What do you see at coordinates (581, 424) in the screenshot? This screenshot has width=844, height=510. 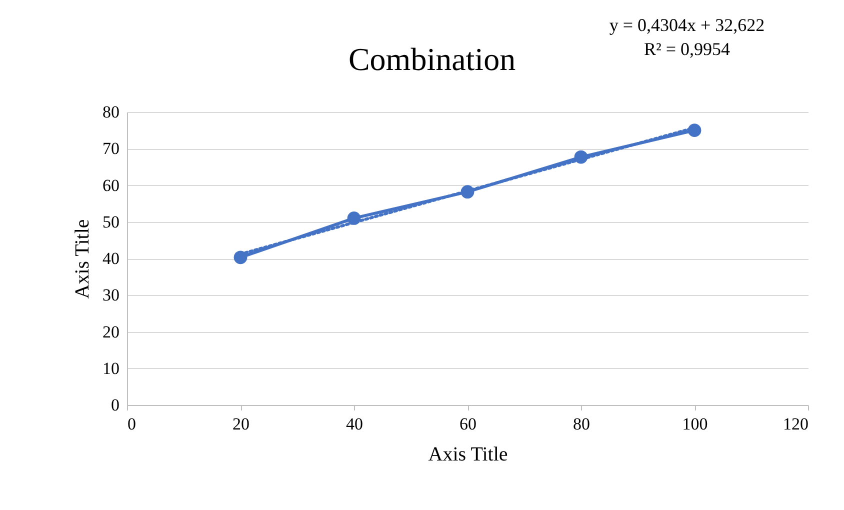 I see `x-tick-label: 80` at bounding box center [581, 424].